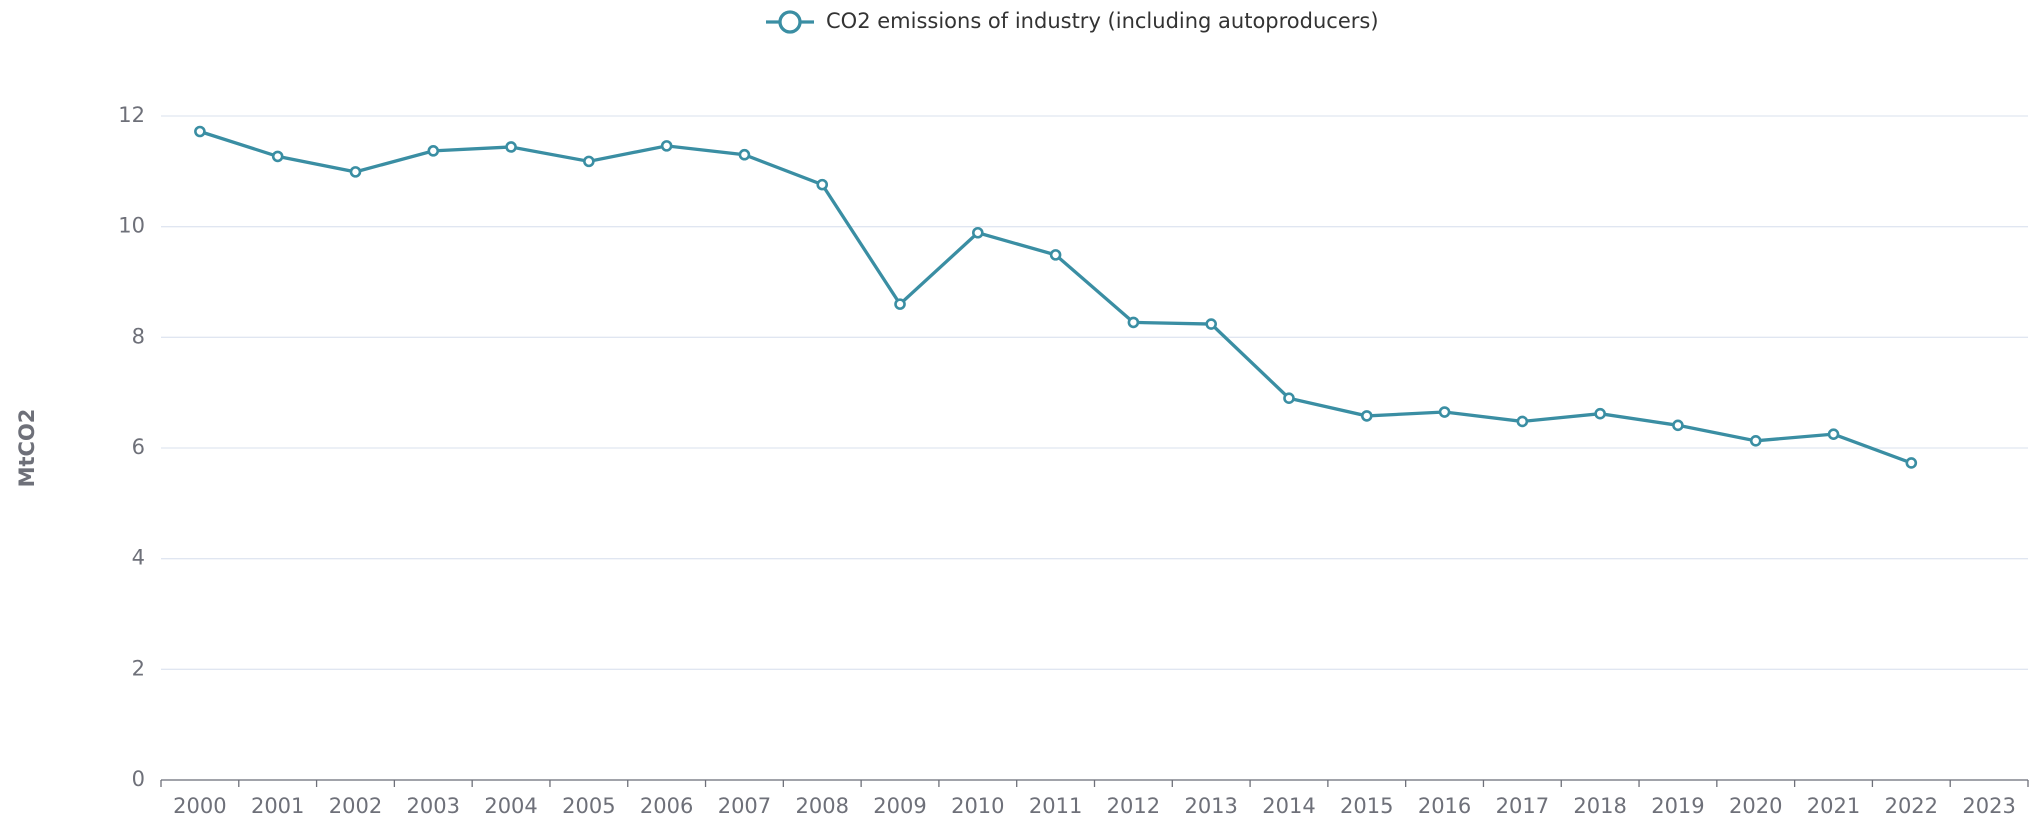  I want to click on y-tick-label: 0, so click(138, 779).